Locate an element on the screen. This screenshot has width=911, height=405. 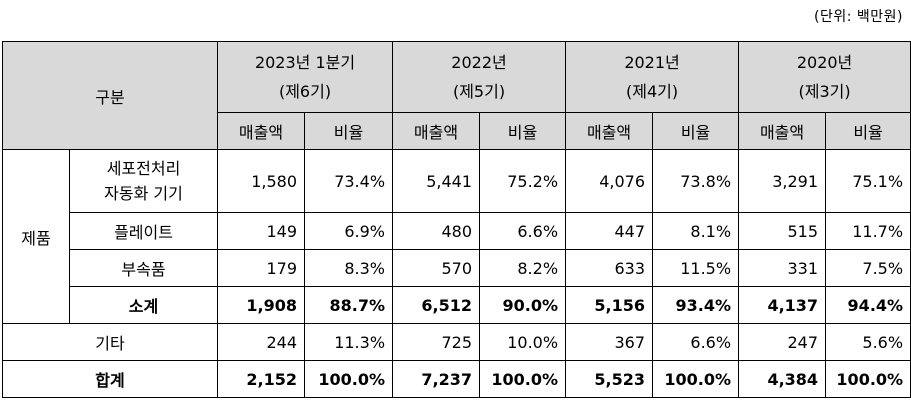
cell-value: 515 is located at coordinates (782, 231).